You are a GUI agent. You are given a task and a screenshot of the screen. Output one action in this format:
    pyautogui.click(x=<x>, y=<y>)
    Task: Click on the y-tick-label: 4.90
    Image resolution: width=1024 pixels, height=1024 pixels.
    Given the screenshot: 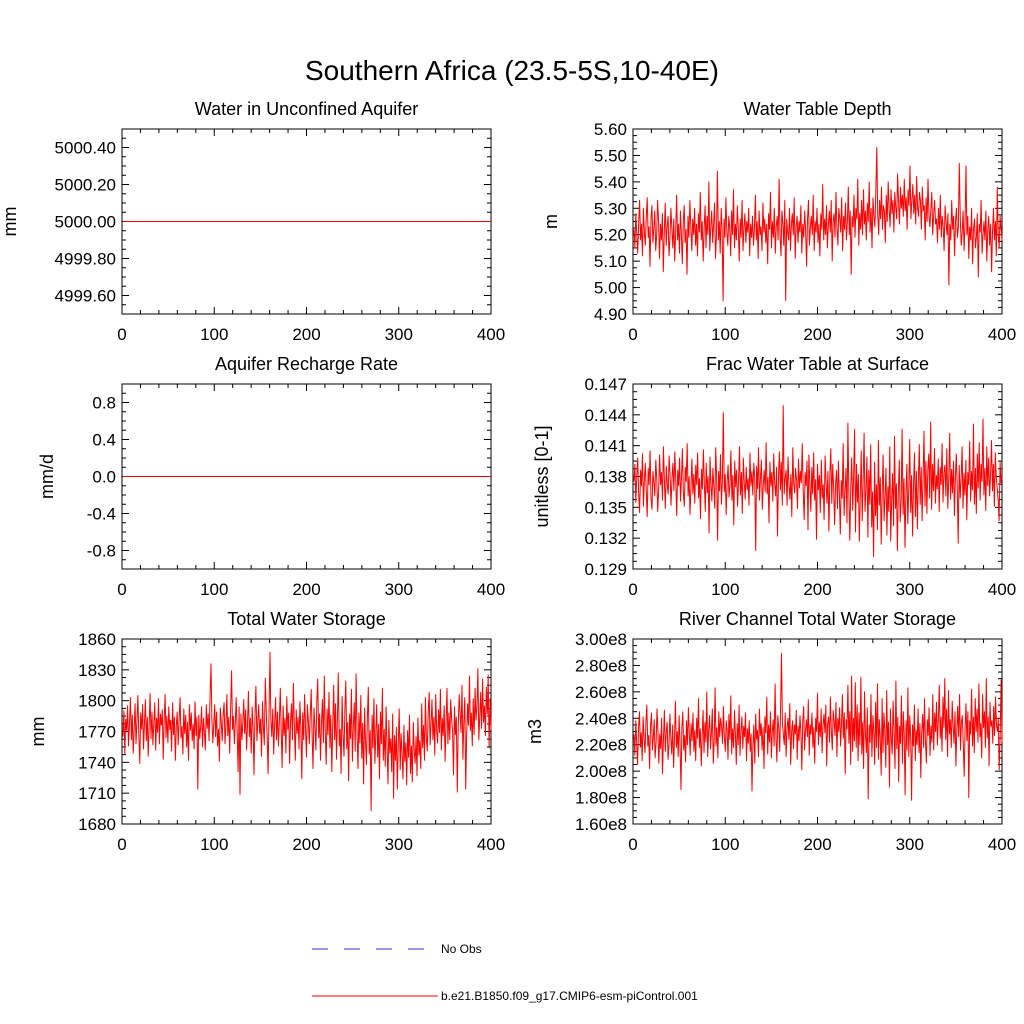 What is the action you would take?
    pyautogui.click(x=610, y=314)
    